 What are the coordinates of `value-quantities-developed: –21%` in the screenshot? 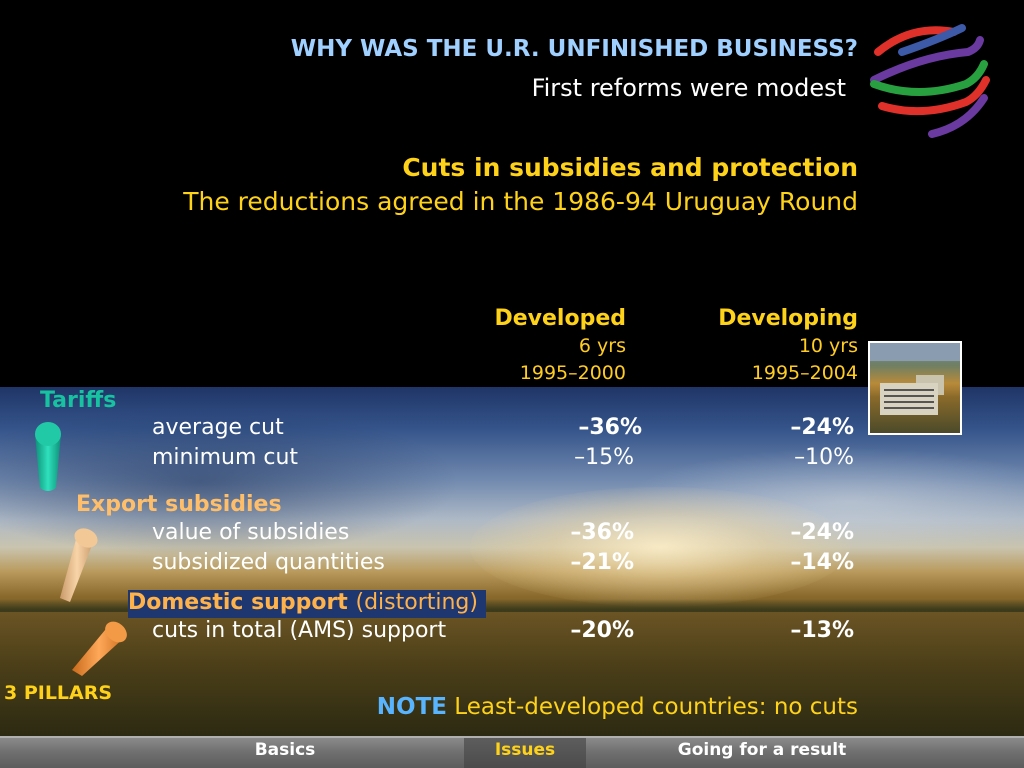 It's located at (602, 562).